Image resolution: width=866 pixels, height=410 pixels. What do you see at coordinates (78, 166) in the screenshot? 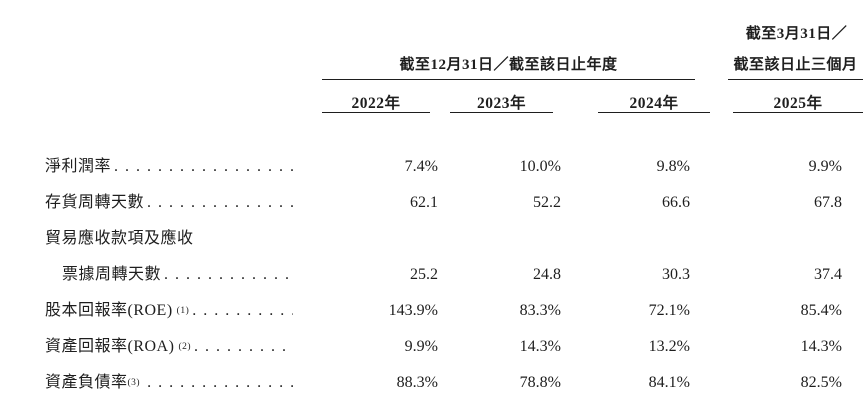
I see `row-label: 淨利潤率` at bounding box center [78, 166].